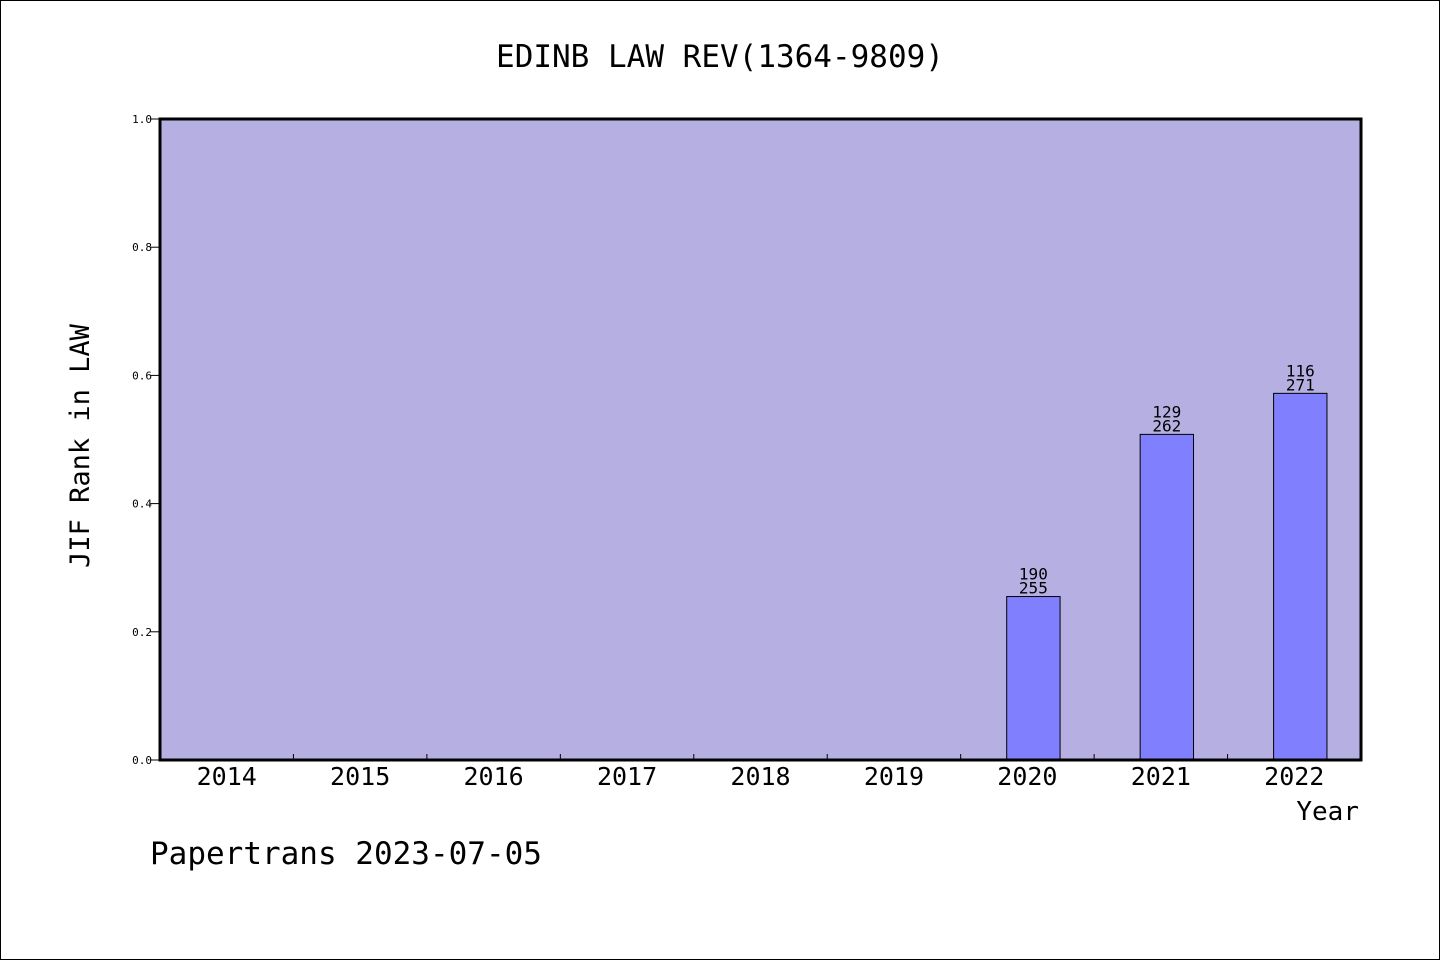  What do you see at coordinates (720, 57) in the screenshot?
I see `chart-title: EDINB LAW REV(1364-9809)` at bounding box center [720, 57].